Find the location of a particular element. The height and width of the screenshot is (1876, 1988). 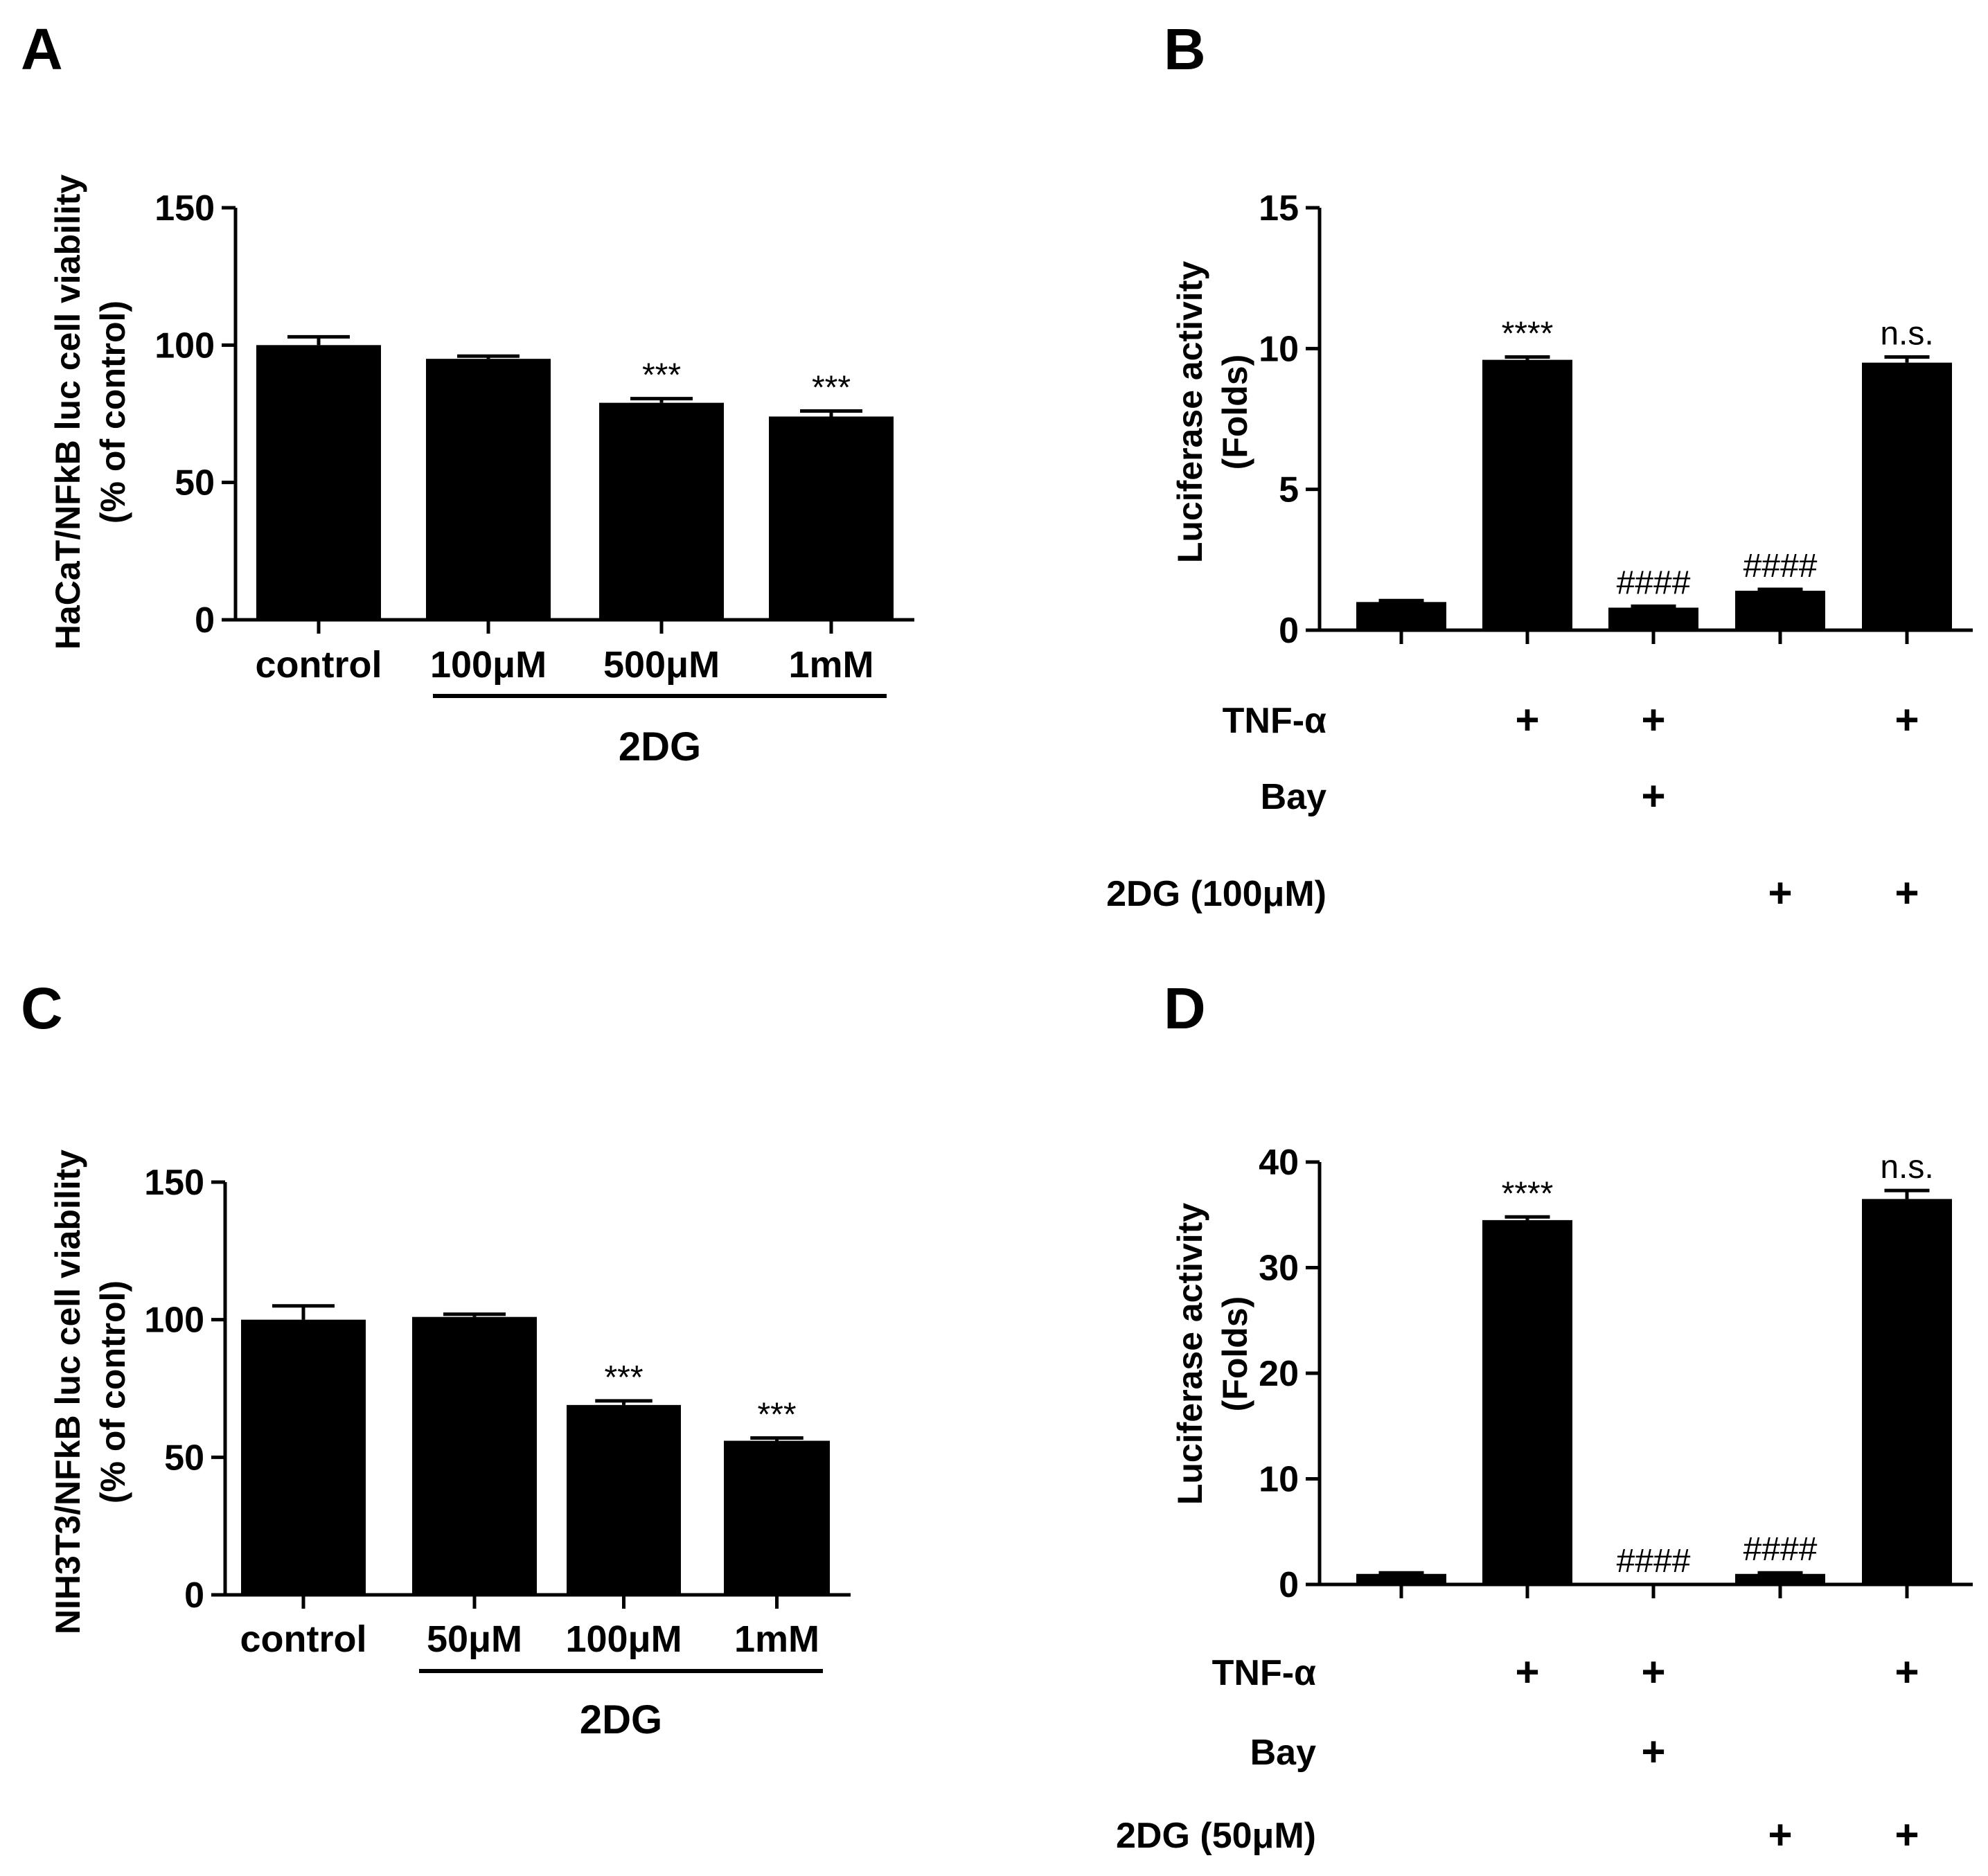

panel-letter: A is located at coordinates (42, 49).